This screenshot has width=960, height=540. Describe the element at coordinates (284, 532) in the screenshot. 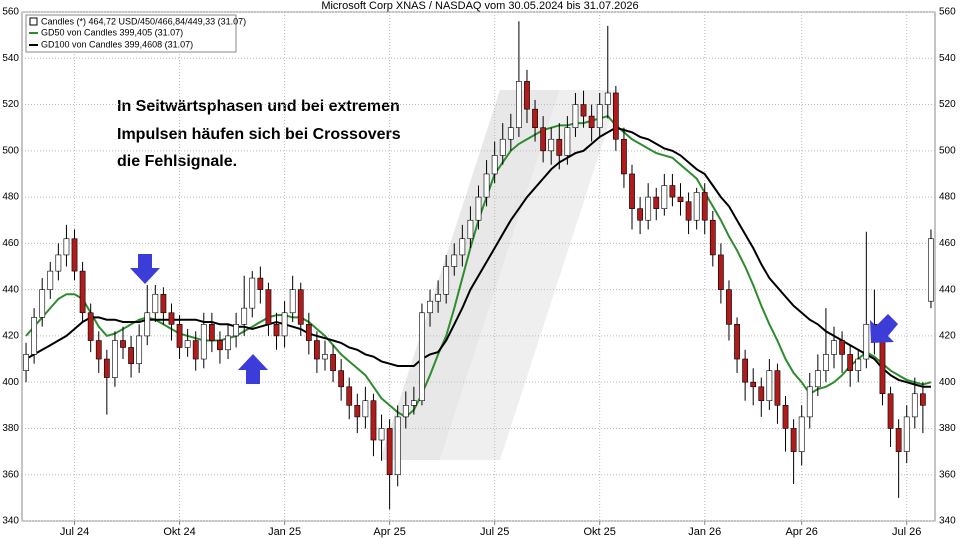

I see `x-tick-label: Jan 25` at that location.